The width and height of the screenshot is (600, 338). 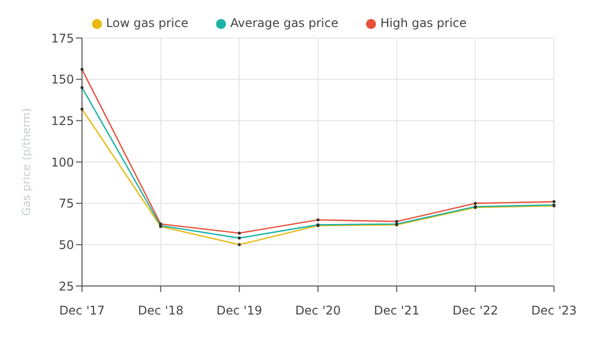 I want to click on x-tick-label: Dec '18, so click(x=161, y=311).